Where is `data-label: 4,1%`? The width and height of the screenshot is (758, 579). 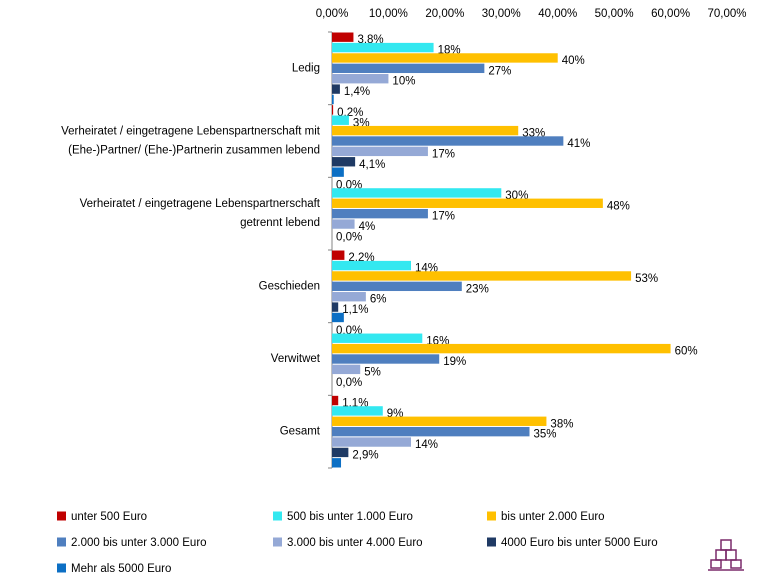
data-label: 4,1% is located at coordinates (372, 165).